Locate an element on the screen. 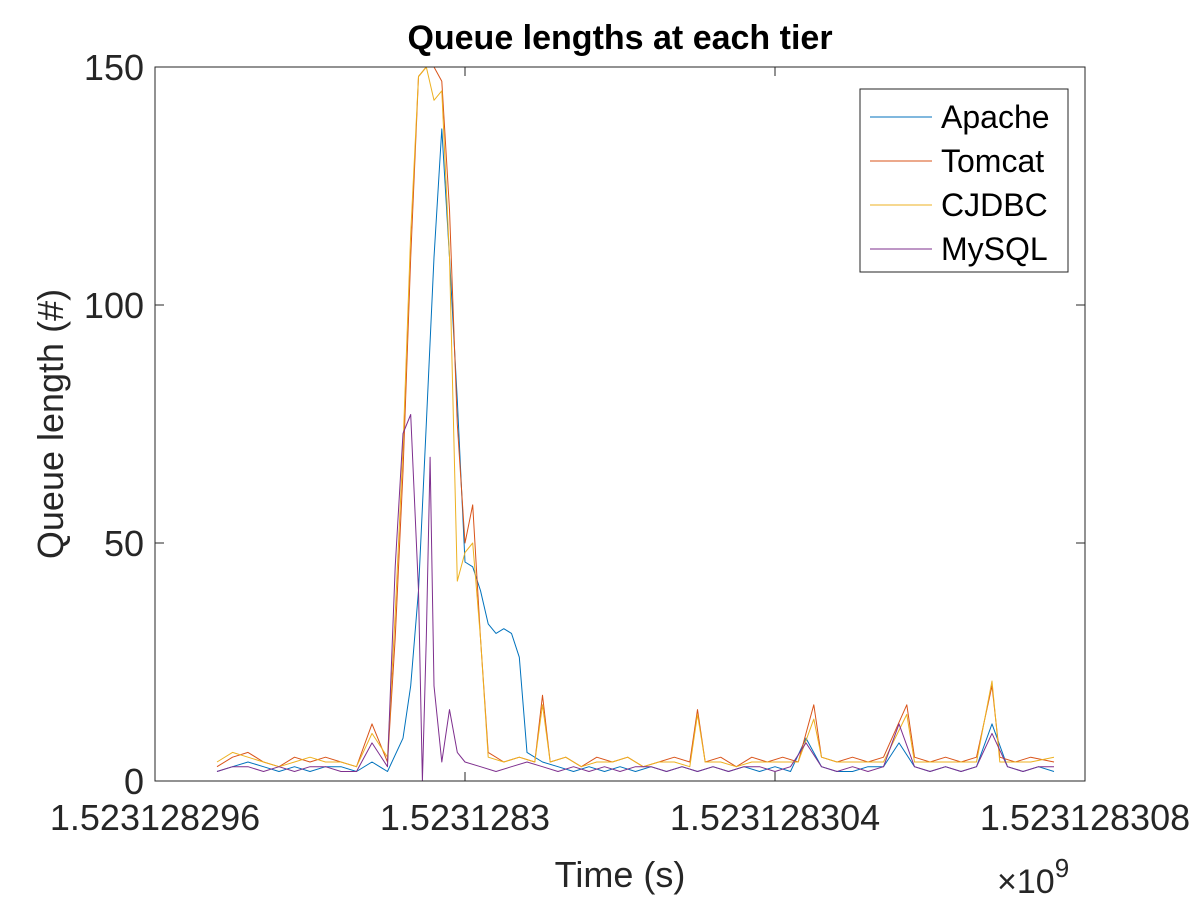 The height and width of the screenshot is (900, 1200). legend-label-tomcat: Tomcat is located at coordinates (992, 161).